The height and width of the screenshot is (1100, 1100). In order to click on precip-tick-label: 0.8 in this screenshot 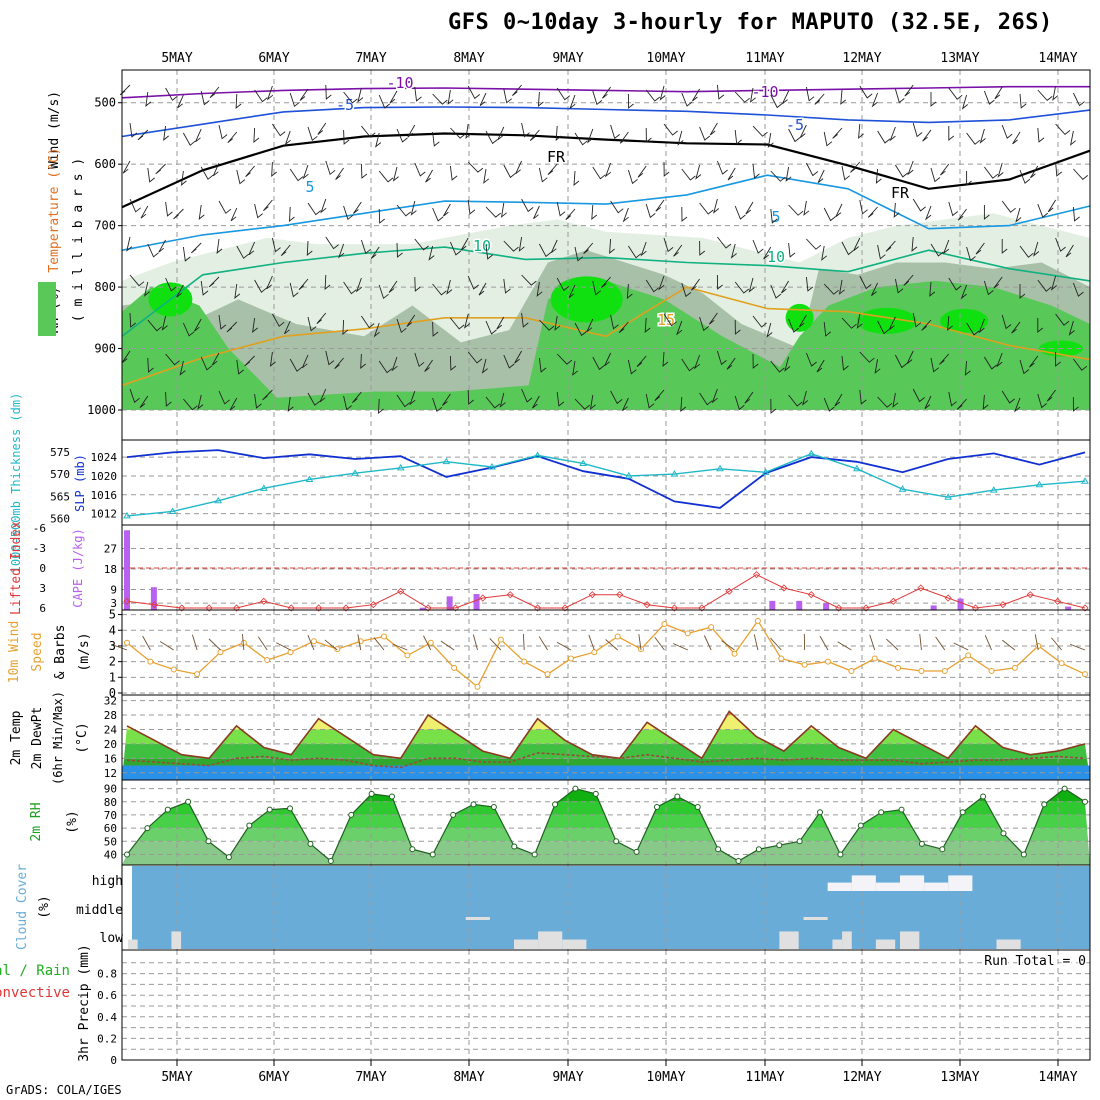, I will do `click(107, 974)`.